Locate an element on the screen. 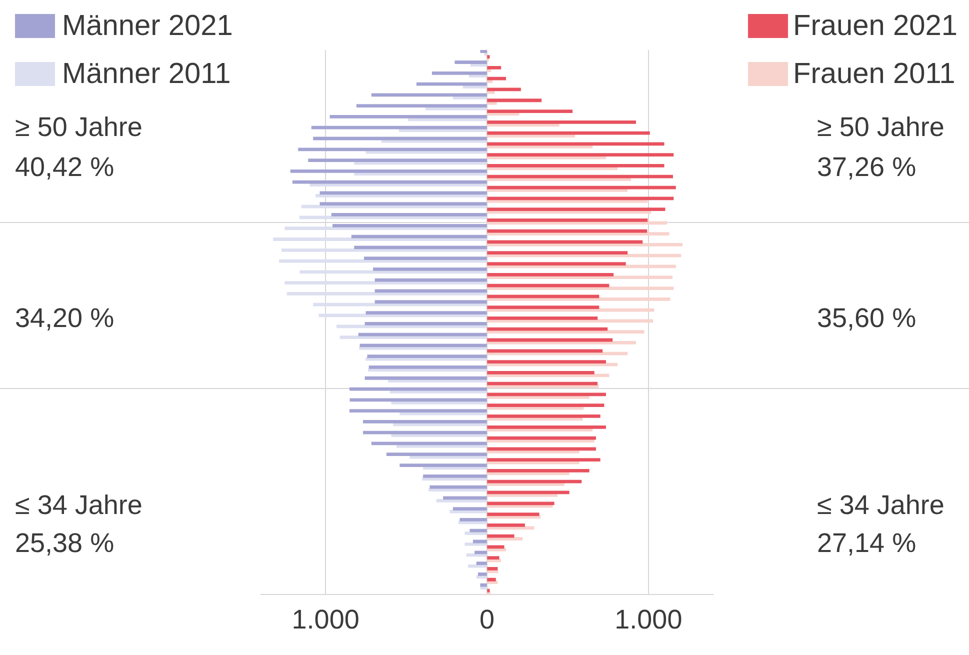 This screenshot has height=655, width=969. text: 25,38 % is located at coordinates (64, 543).